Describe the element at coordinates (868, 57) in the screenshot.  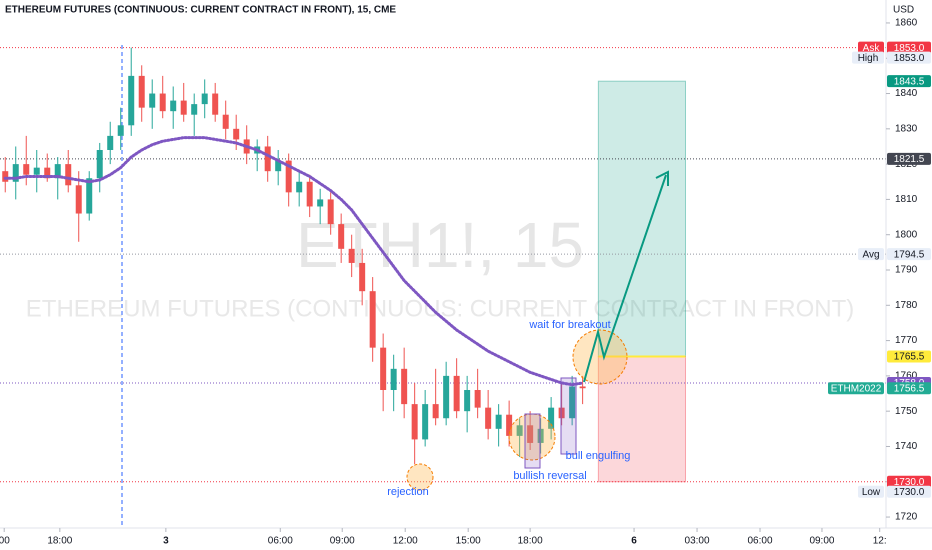
I see `price-tag-name-box` at that location.